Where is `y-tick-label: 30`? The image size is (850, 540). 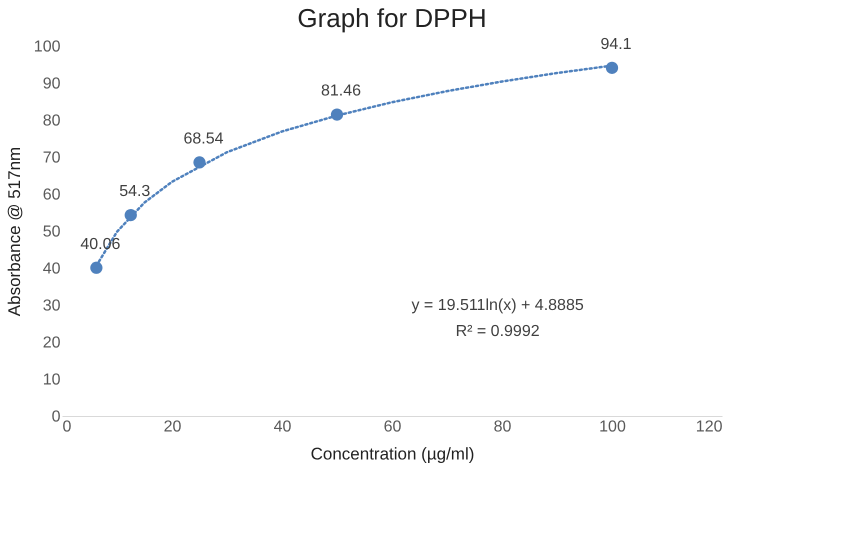
y-tick-label: 30 is located at coordinates (51, 306).